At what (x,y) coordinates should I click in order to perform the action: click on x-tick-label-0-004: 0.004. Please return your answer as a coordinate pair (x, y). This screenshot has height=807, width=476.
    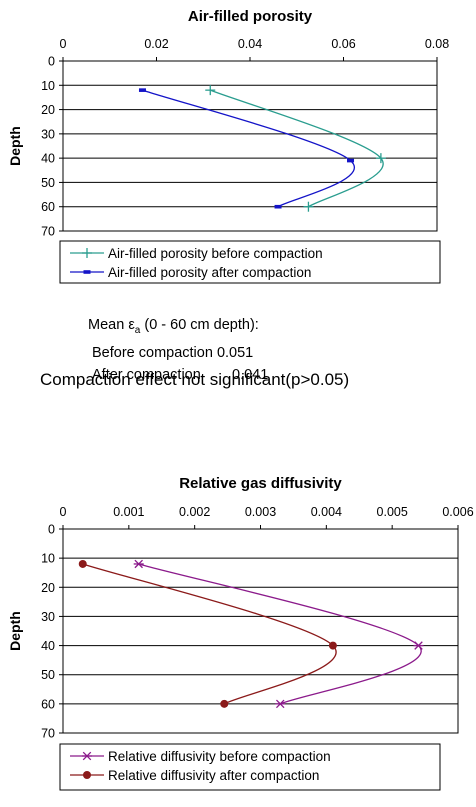
    Looking at the image, I should click on (326, 512).